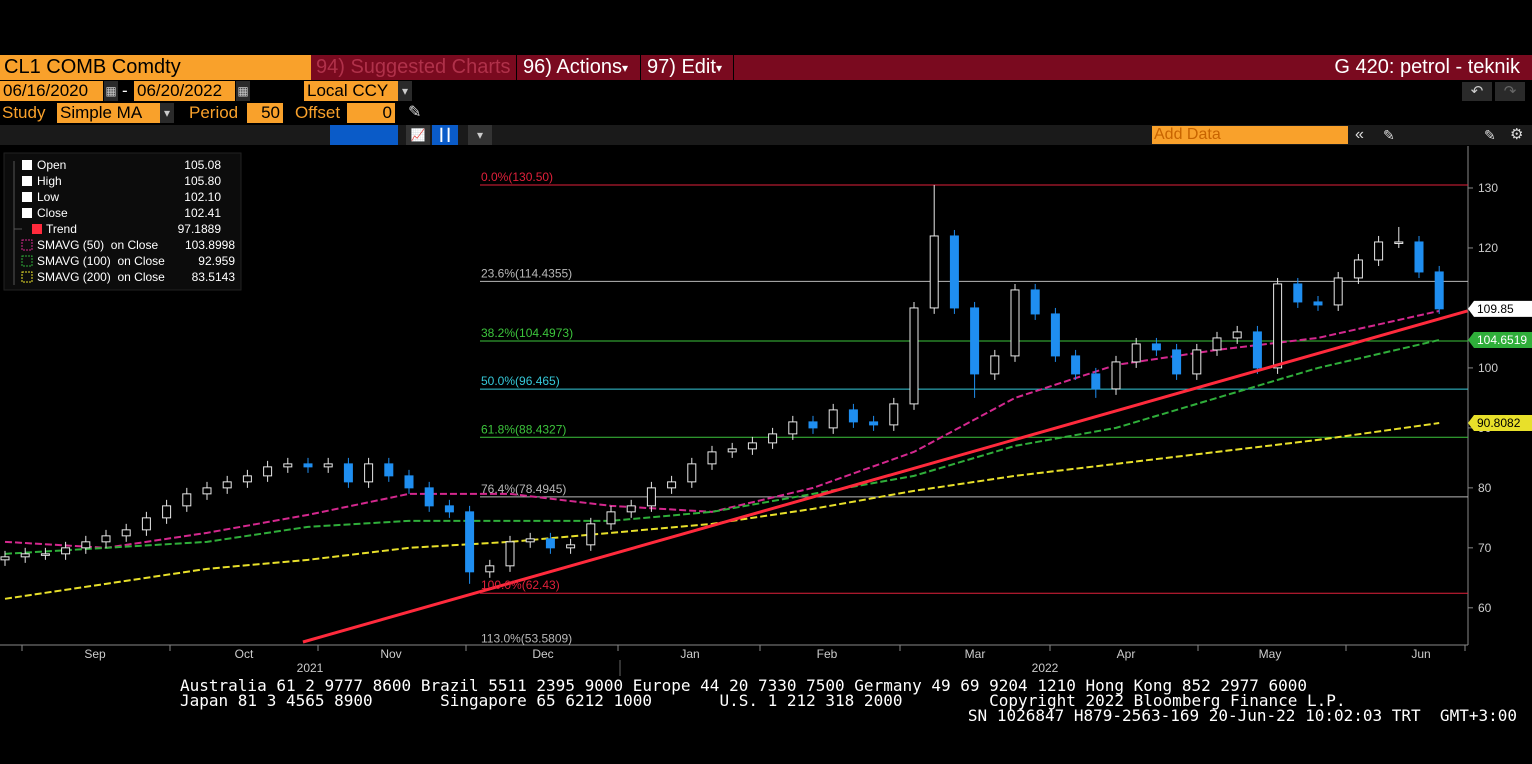  What do you see at coordinates (244, 654) in the screenshot?
I see `x-tick-label: Oct` at bounding box center [244, 654].